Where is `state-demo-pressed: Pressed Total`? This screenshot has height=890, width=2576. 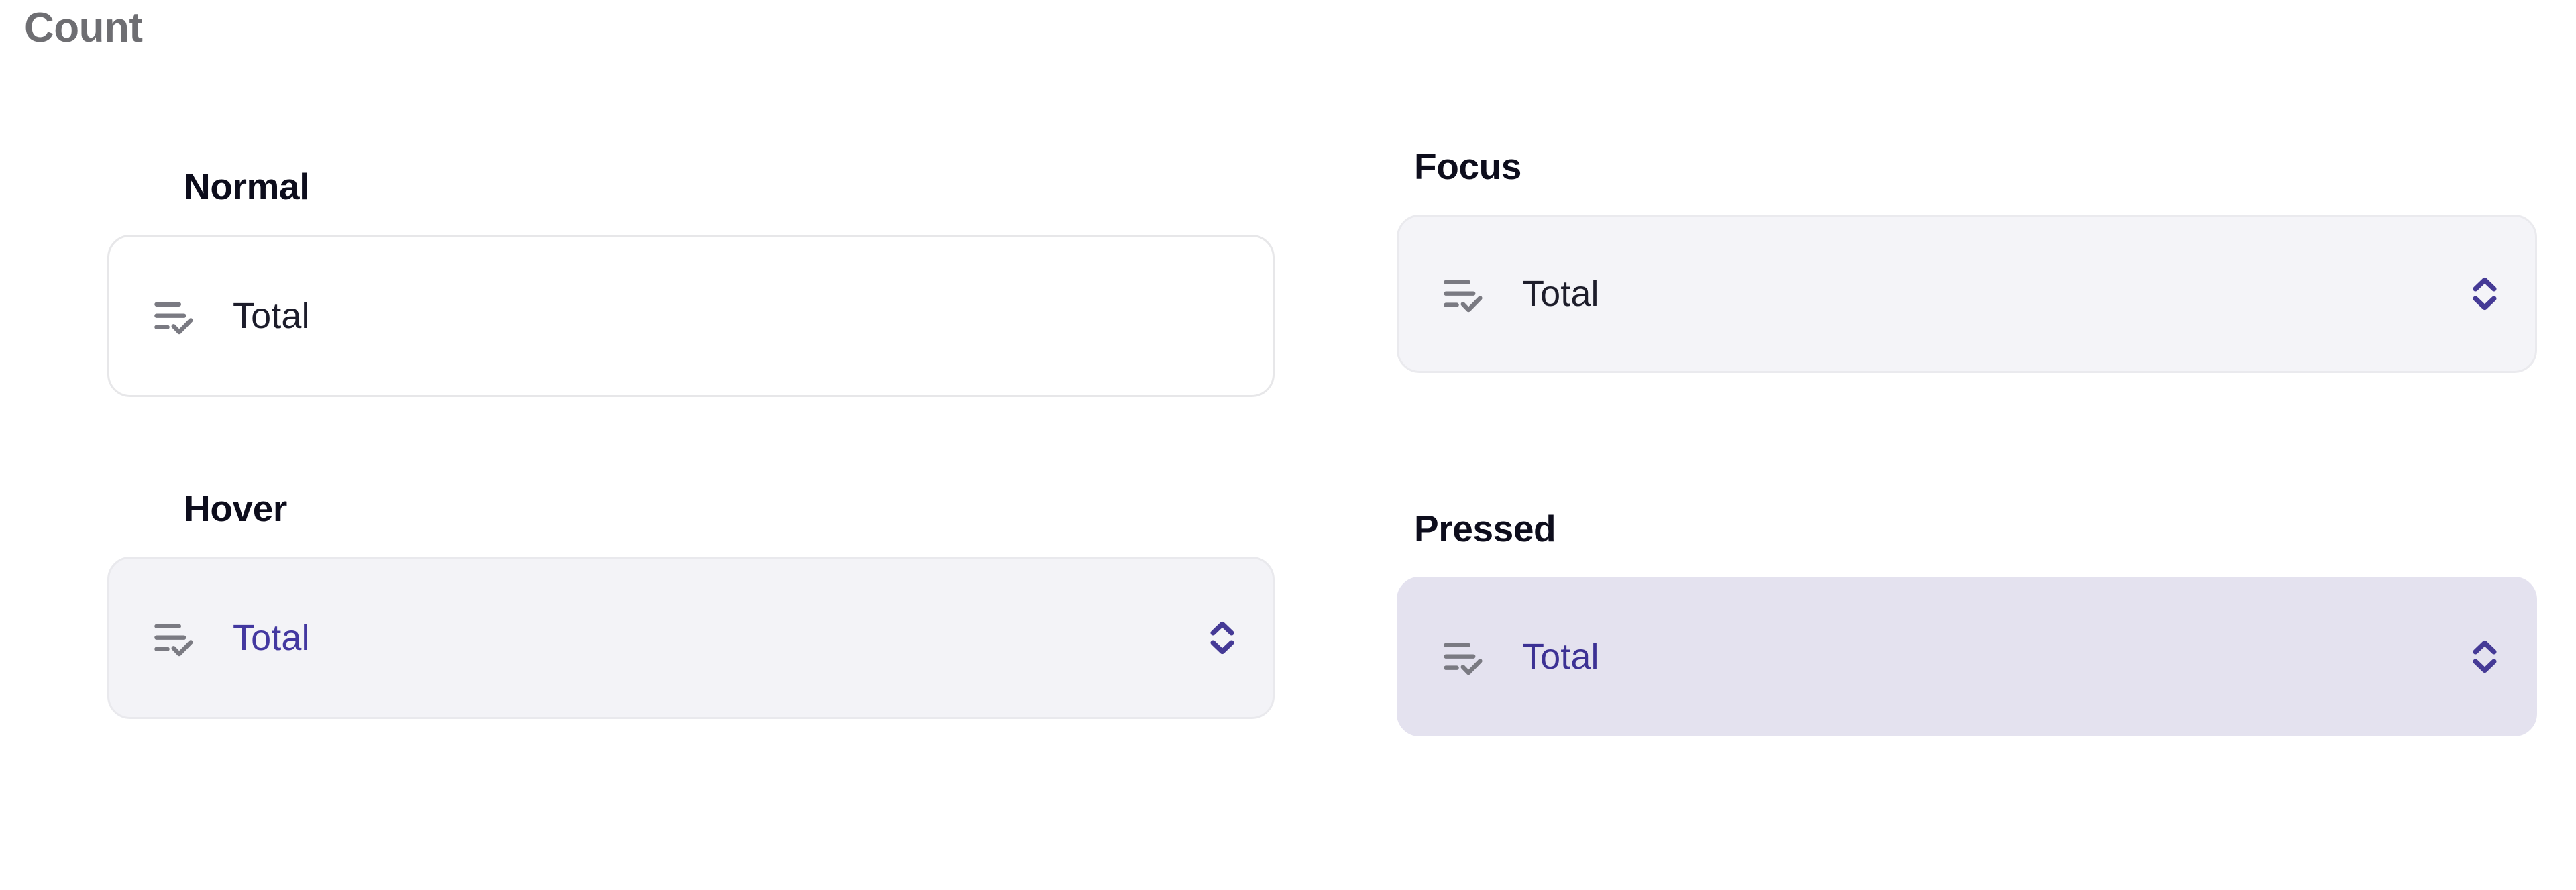 state-demo-pressed: Pressed Total is located at coordinates (1967, 622).